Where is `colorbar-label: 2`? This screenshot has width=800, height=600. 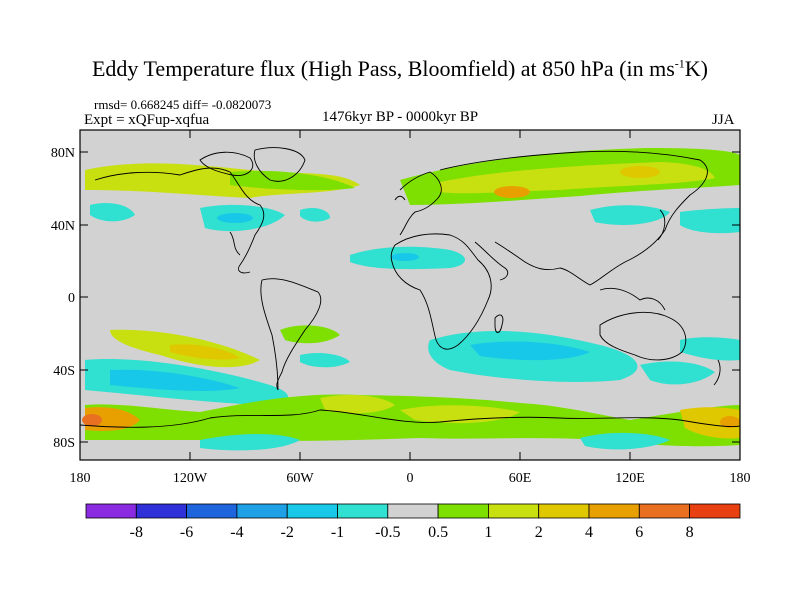 colorbar-label: 2 is located at coordinates (539, 532).